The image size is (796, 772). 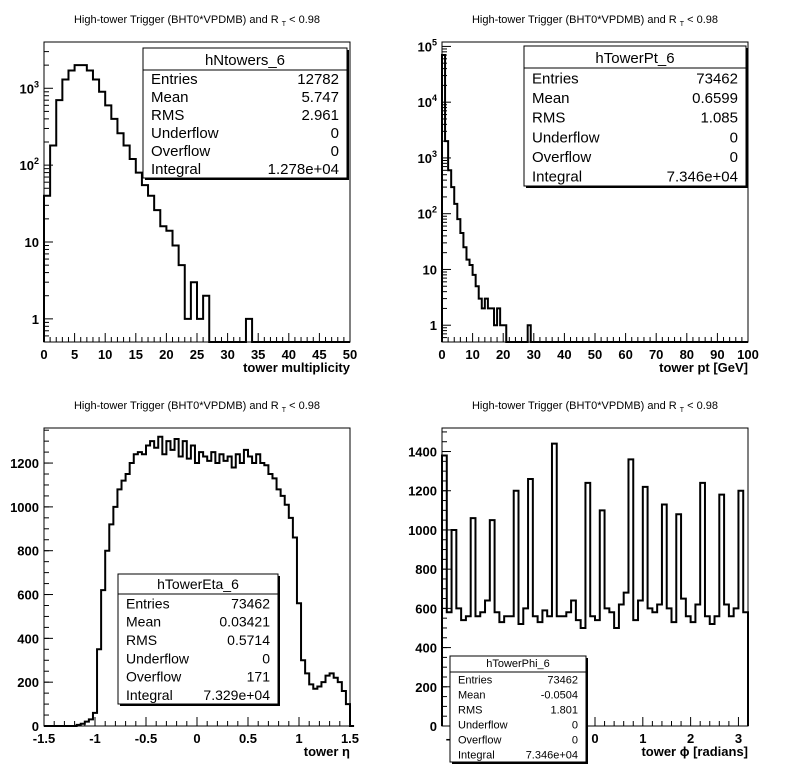 I want to click on x-tick-label: 20, so click(x=503, y=354).